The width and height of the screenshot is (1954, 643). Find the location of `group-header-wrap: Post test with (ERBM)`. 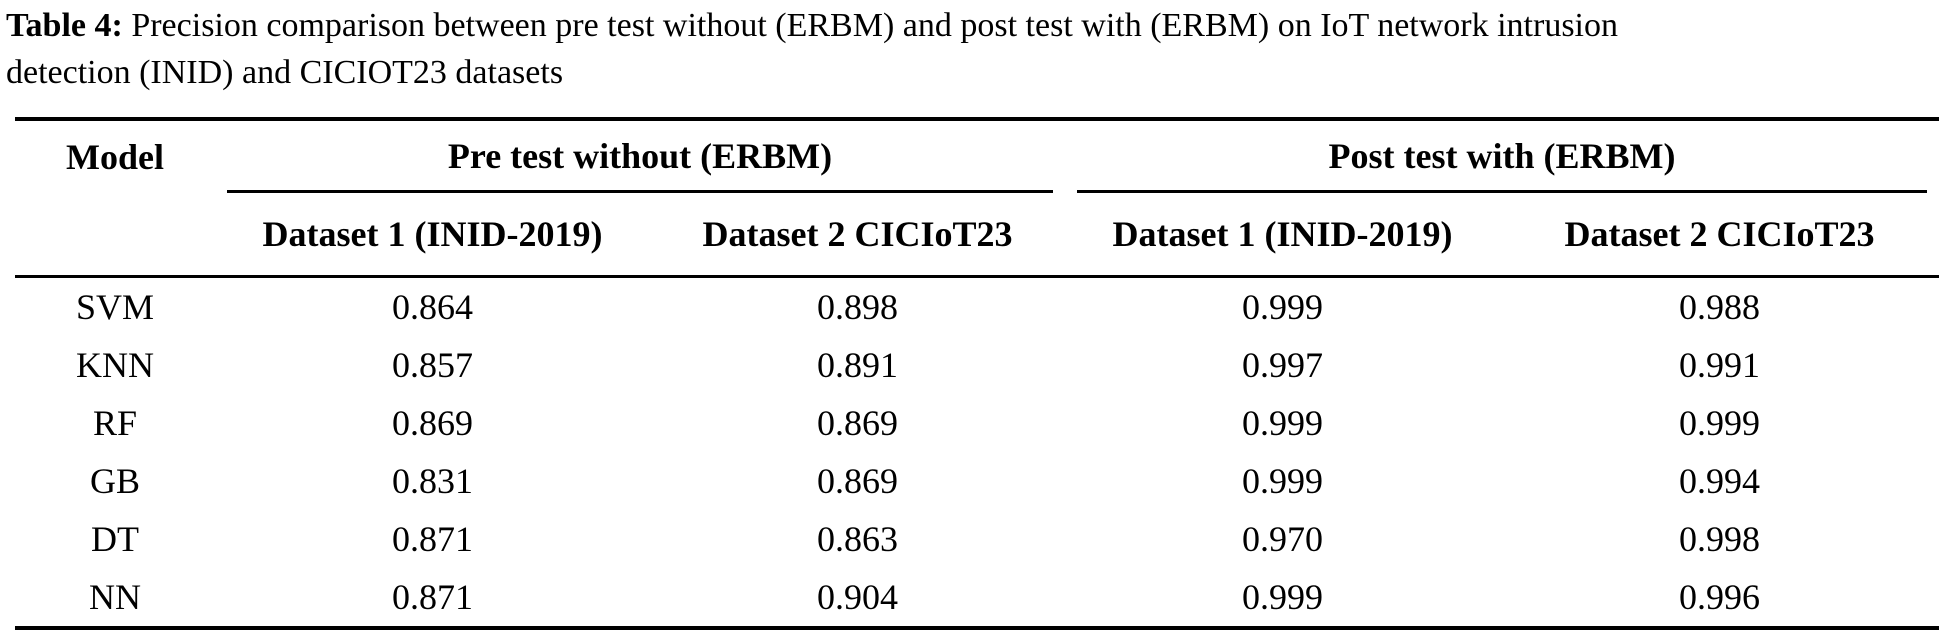

group-header-wrap: Post test with (ERBM) is located at coordinates (1502, 157).